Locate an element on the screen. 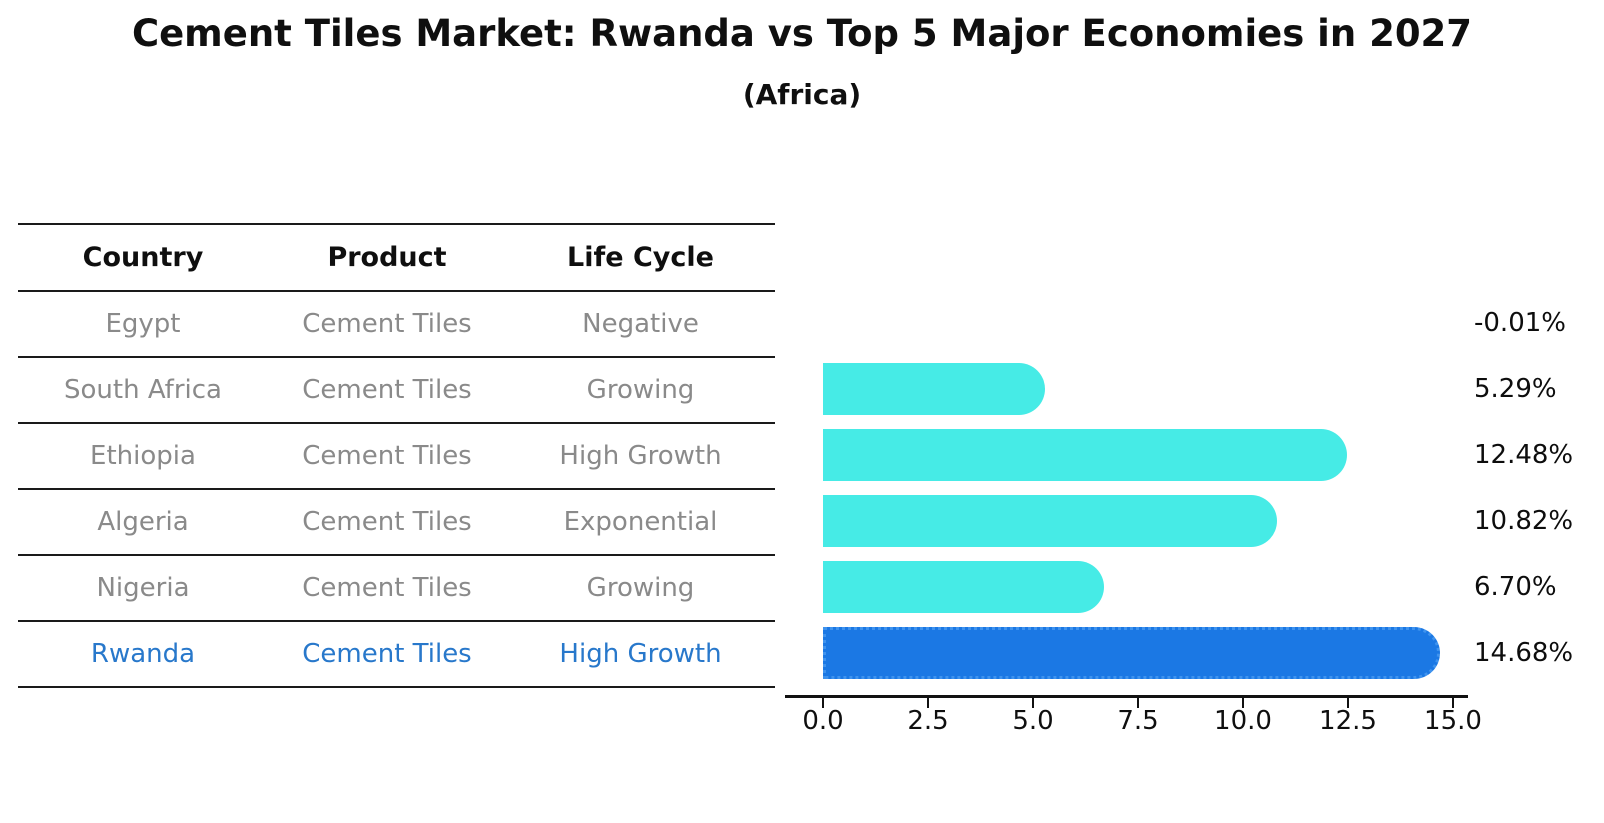 The image size is (1604, 823). x-axis-tick-label: 0.0 is located at coordinates (823, 721).